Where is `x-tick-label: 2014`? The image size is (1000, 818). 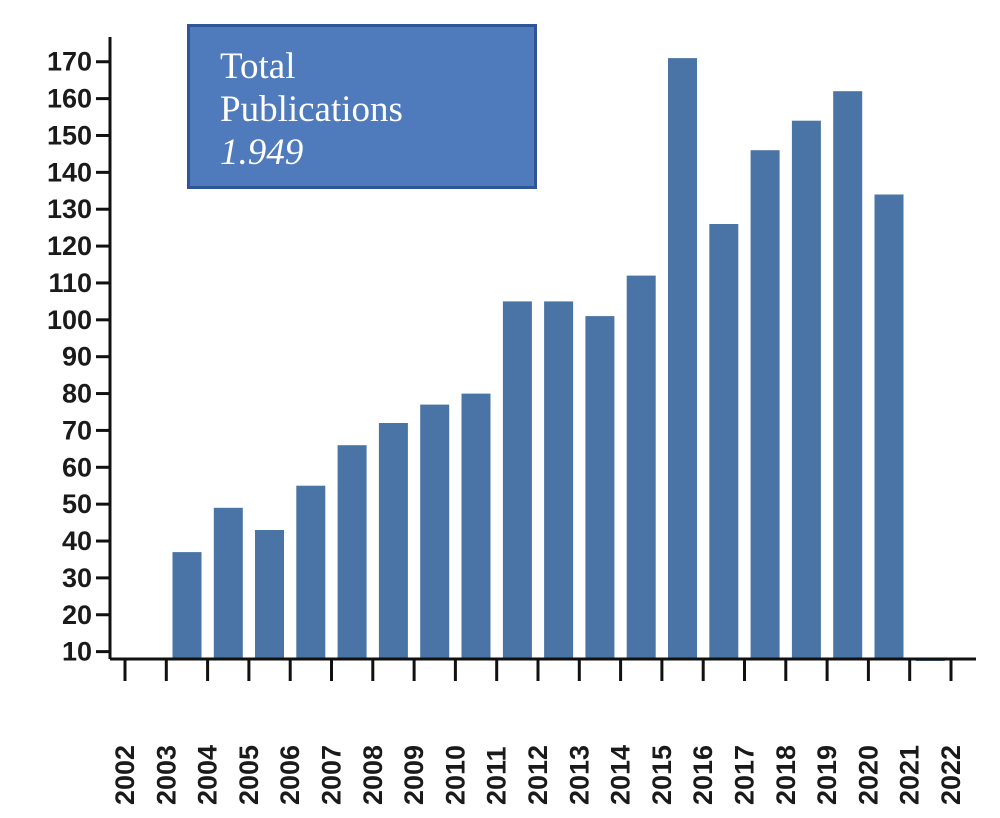
x-tick-label: 2014 is located at coordinates (621, 775).